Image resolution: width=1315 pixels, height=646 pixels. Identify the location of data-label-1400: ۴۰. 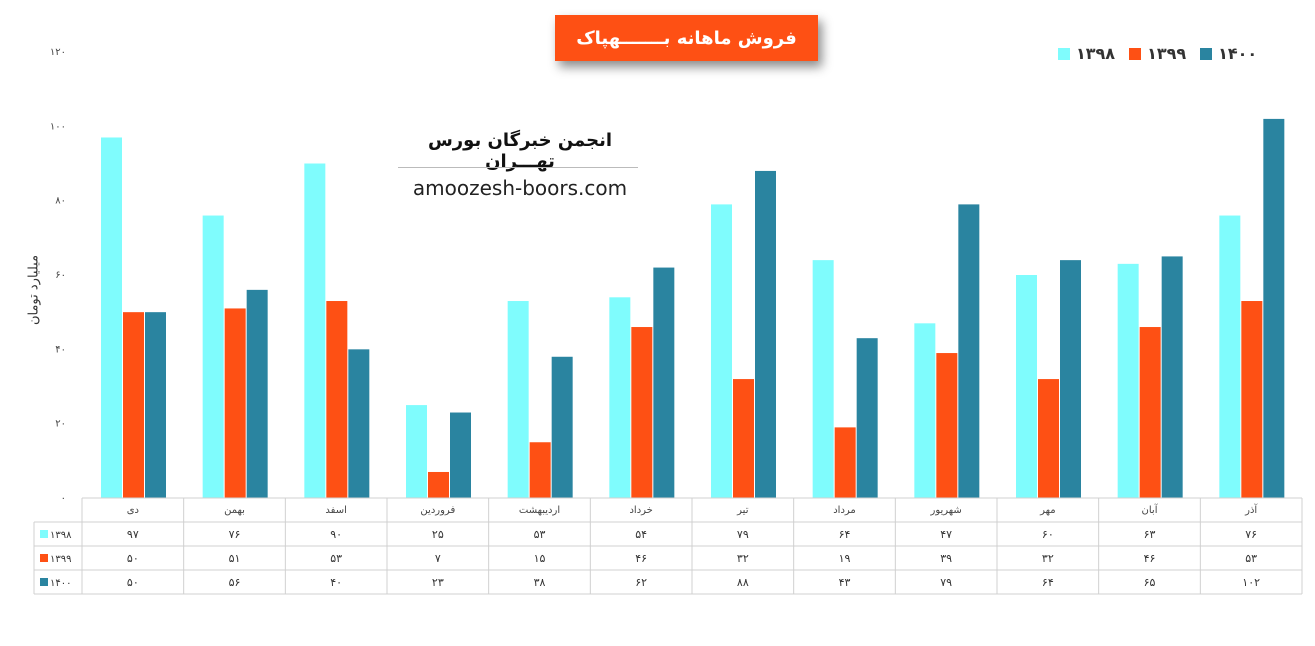
(336, 582).